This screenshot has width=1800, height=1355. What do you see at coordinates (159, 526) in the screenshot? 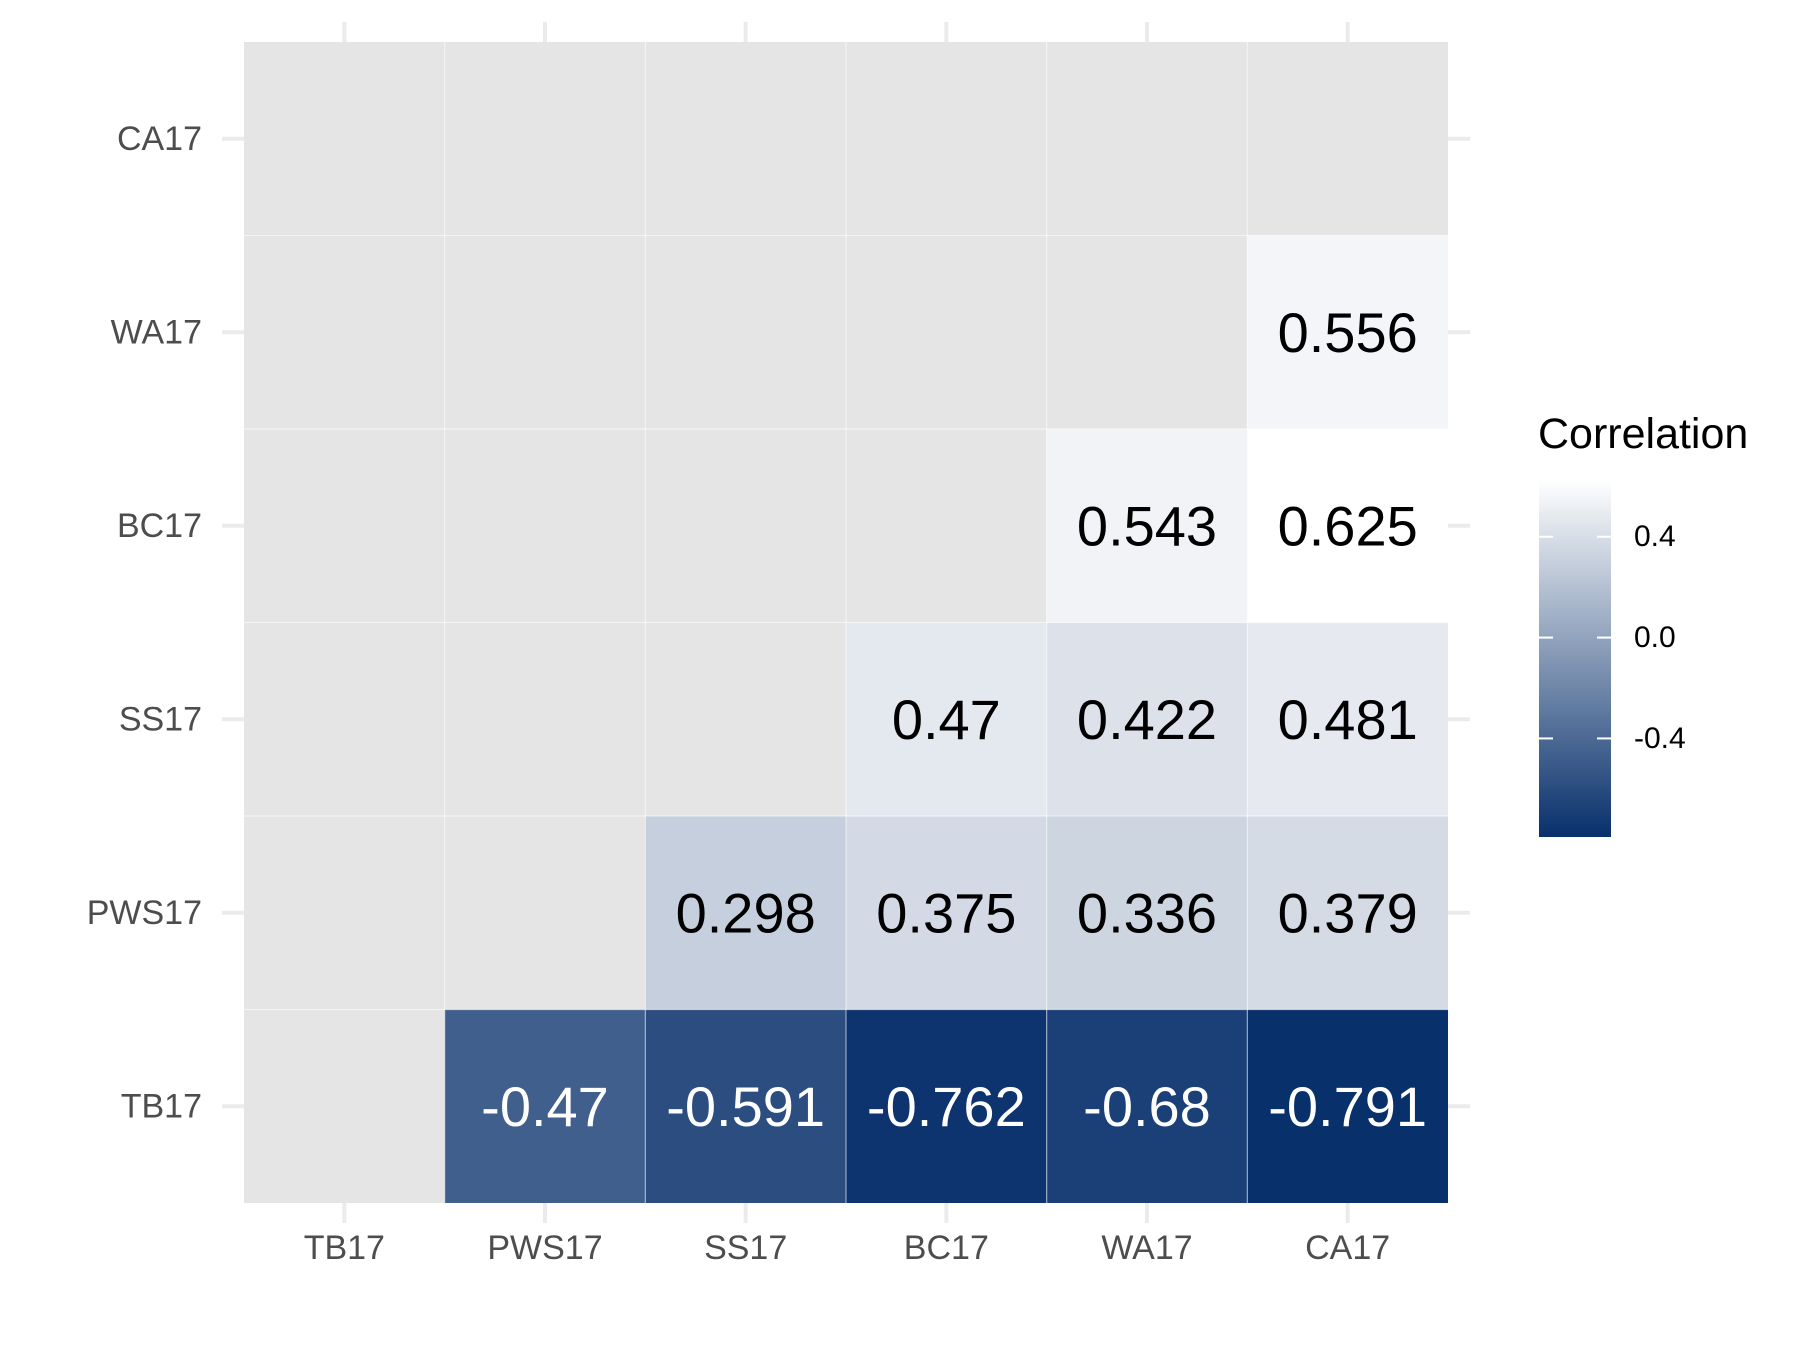
I see `y-tick-label: BC17` at bounding box center [159, 526].